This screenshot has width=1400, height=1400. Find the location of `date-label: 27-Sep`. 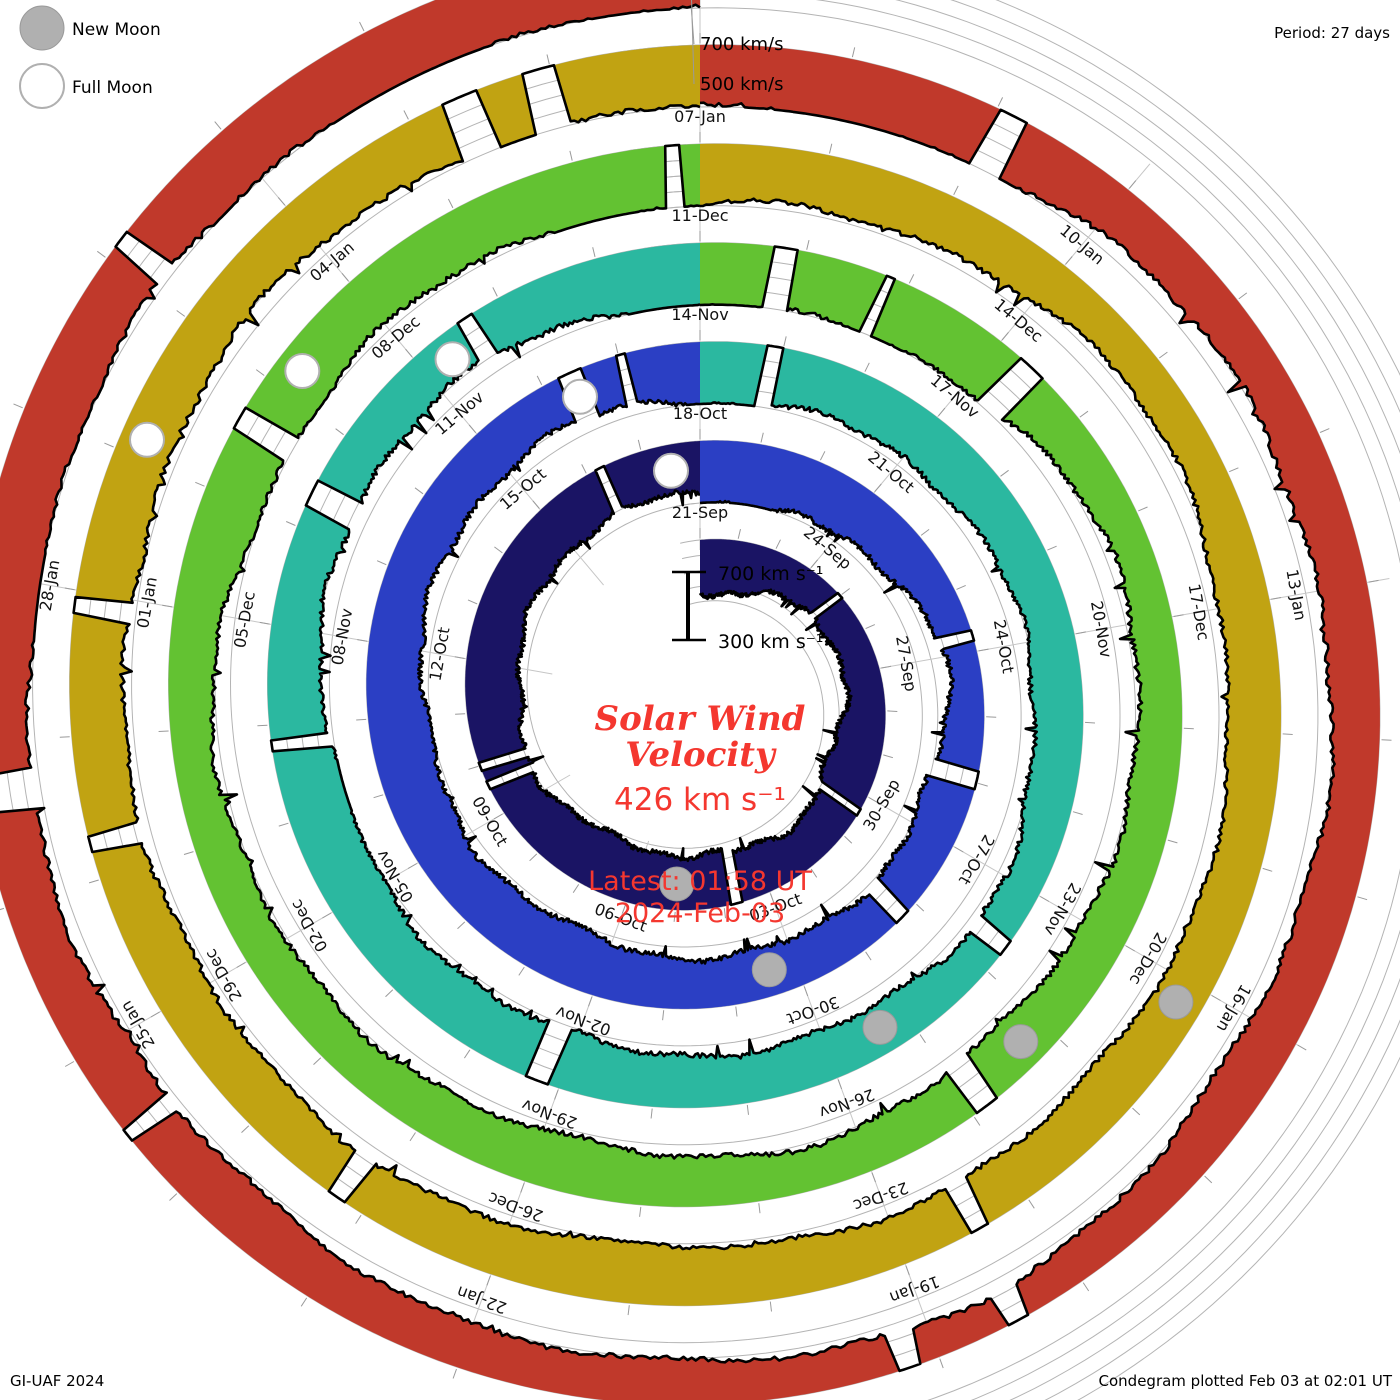

date-label: 27-Sep is located at coordinates (906, 663).